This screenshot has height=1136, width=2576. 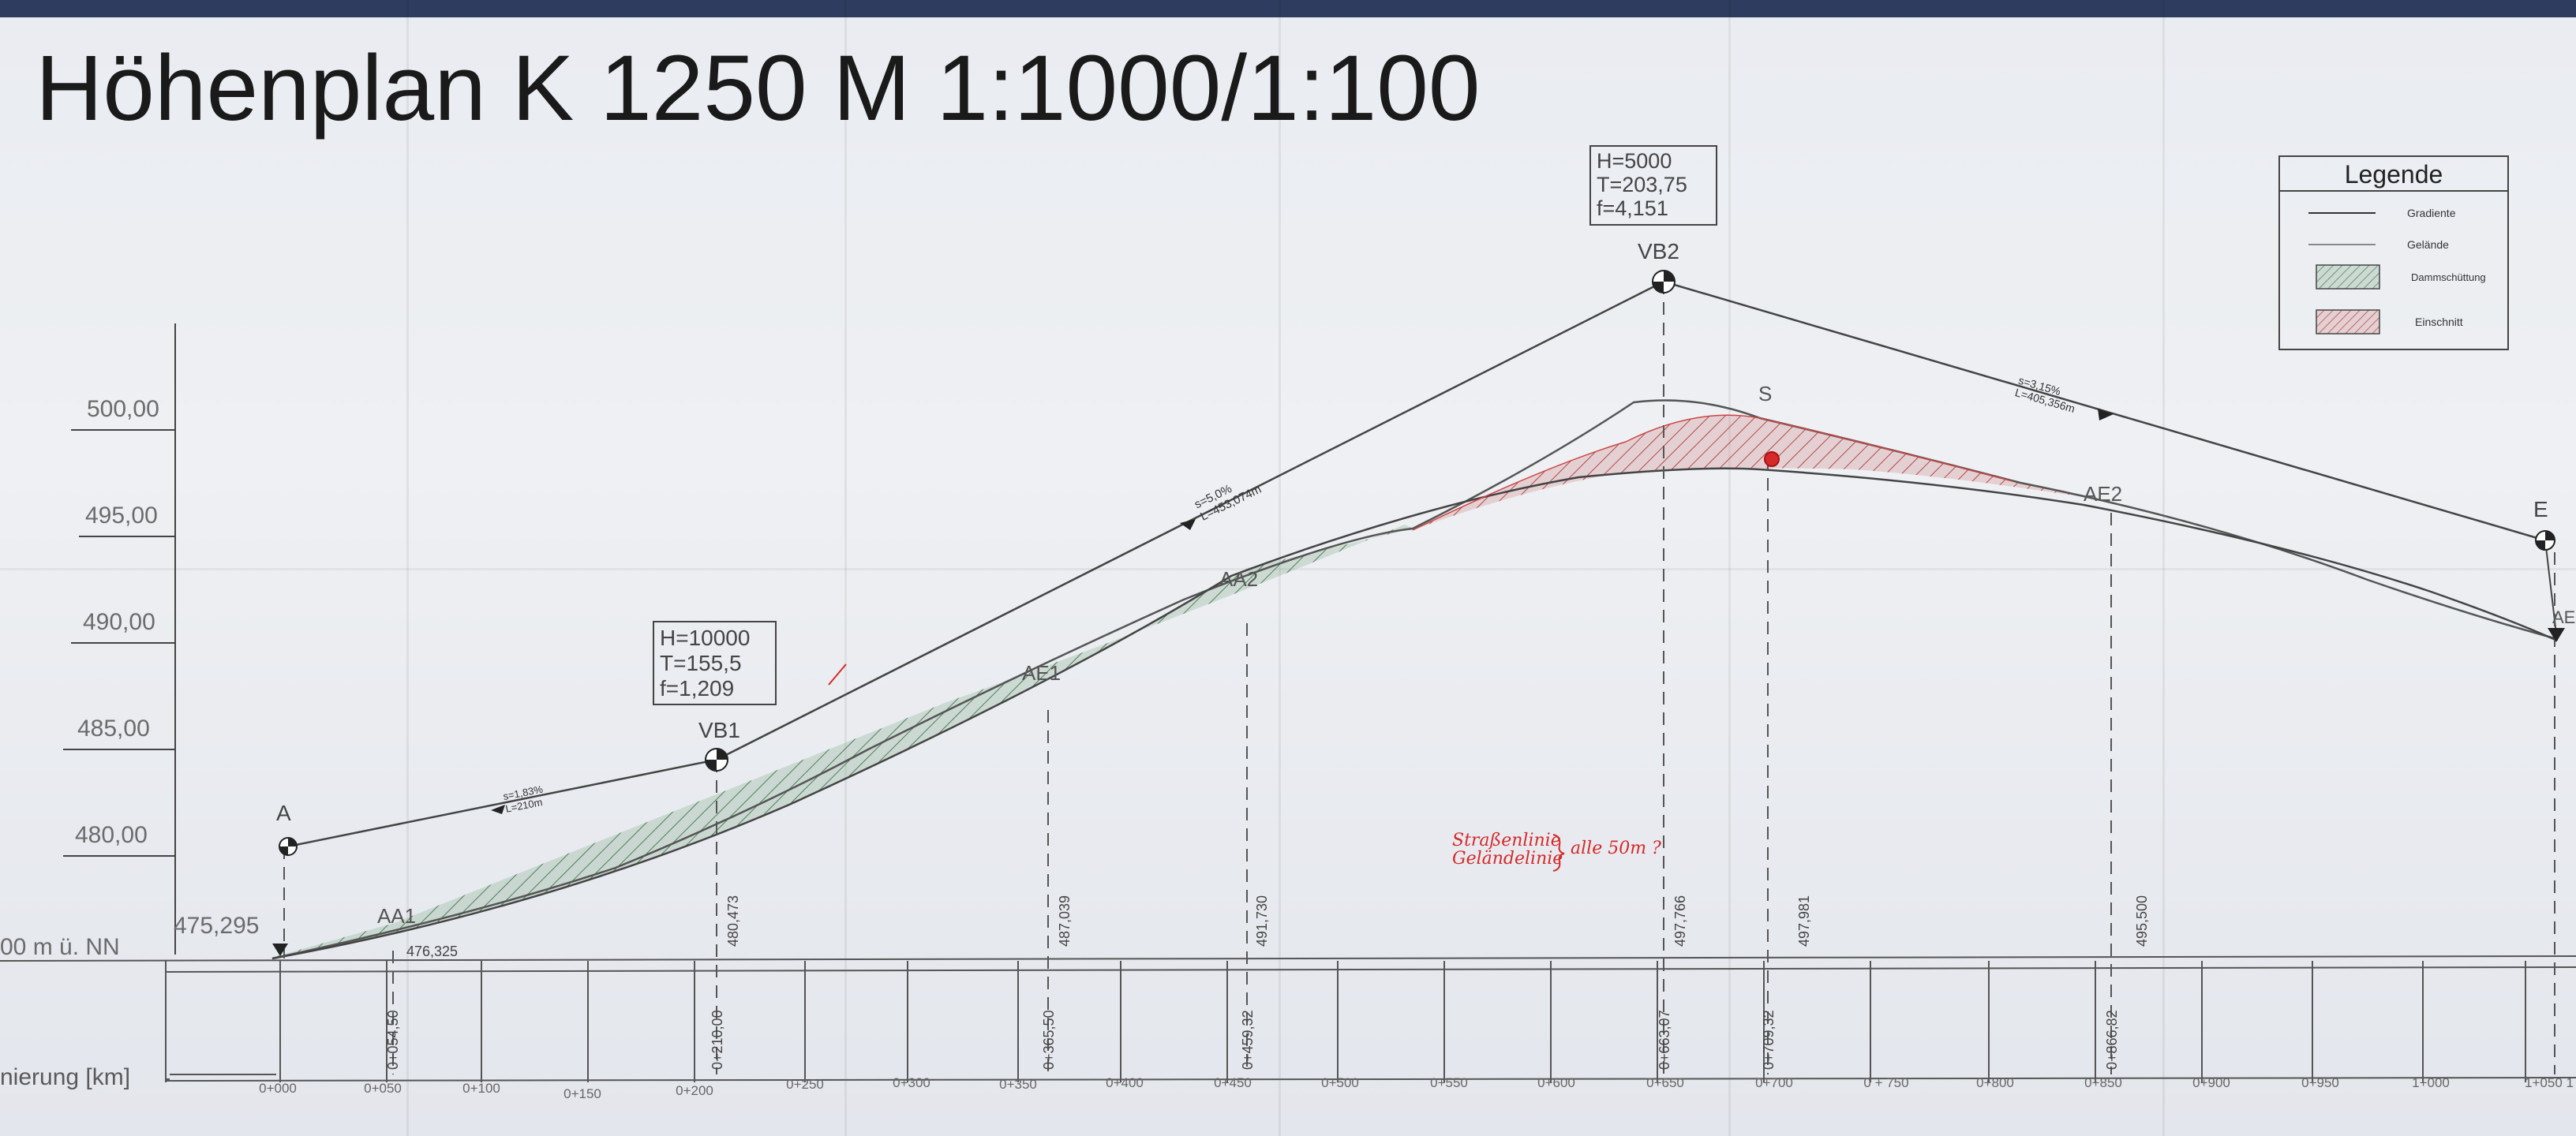 I want to click on station-label: 0+210,00, so click(x=717, y=1040).